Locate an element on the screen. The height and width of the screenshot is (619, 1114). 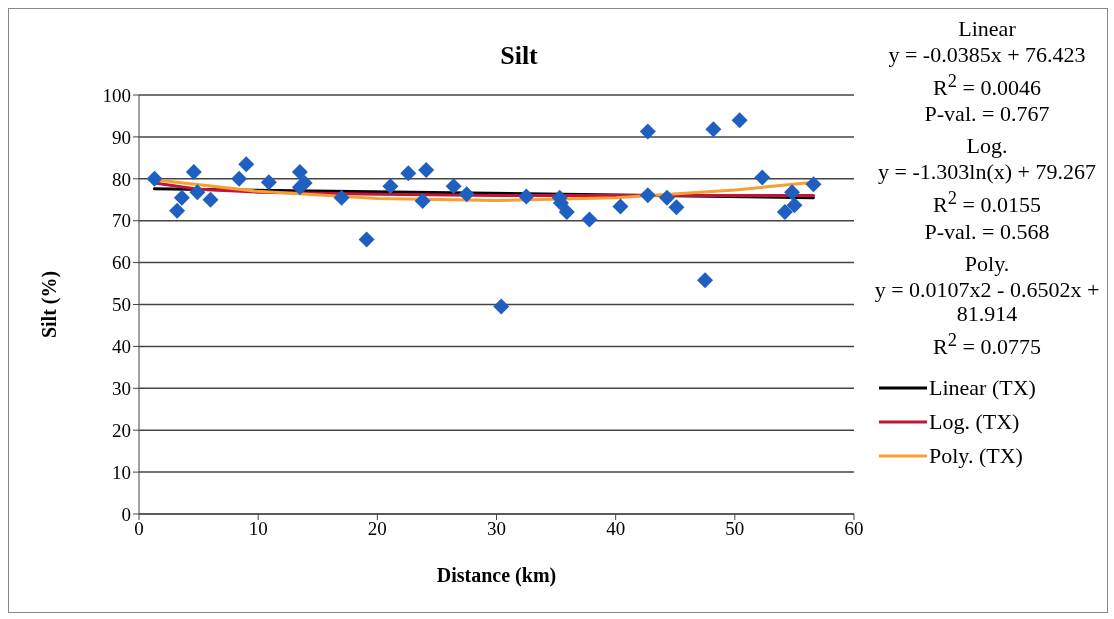
x-tick-label: 10 is located at coordinates (258, 529).